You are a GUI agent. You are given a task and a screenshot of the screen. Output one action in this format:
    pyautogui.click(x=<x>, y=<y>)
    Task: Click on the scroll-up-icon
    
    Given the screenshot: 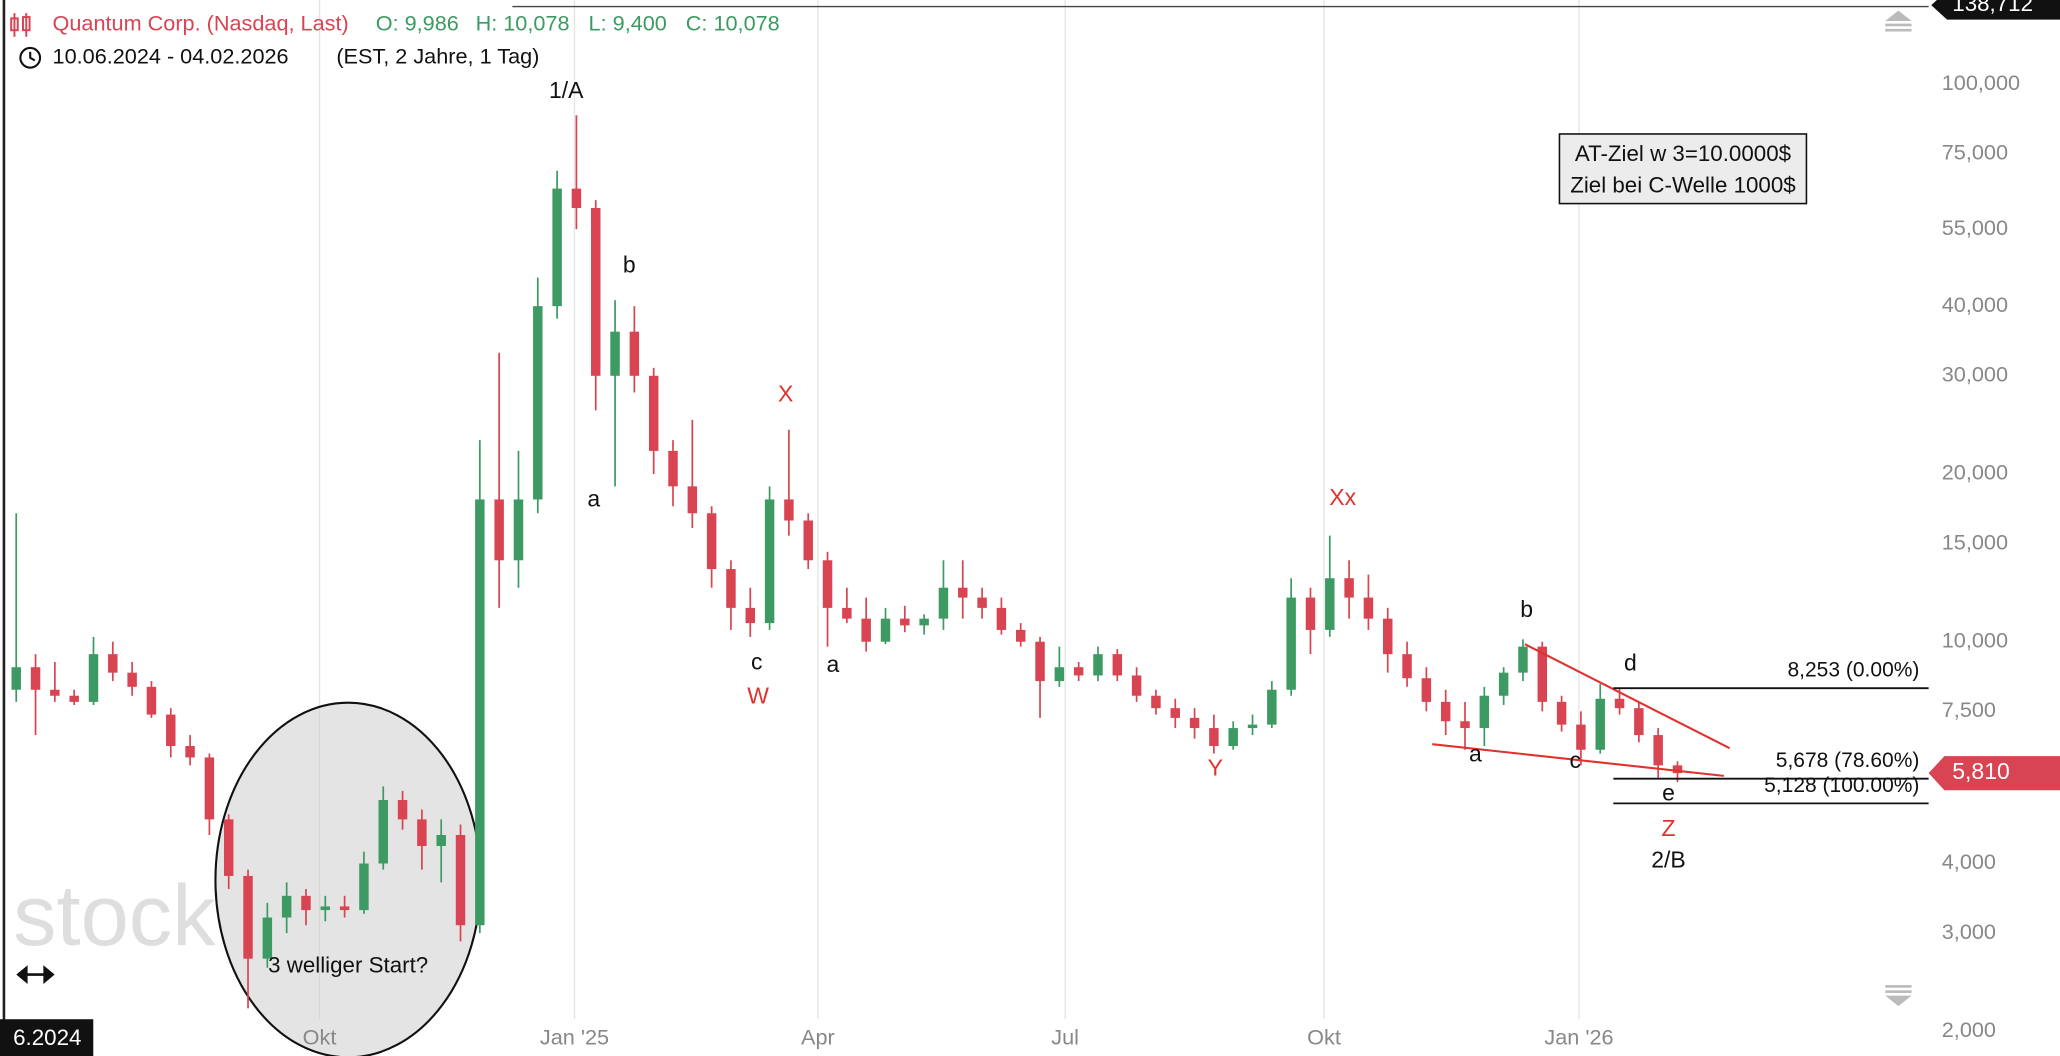 What is the action you would take?
    pyautogui.click(x=1898, y=21)
    